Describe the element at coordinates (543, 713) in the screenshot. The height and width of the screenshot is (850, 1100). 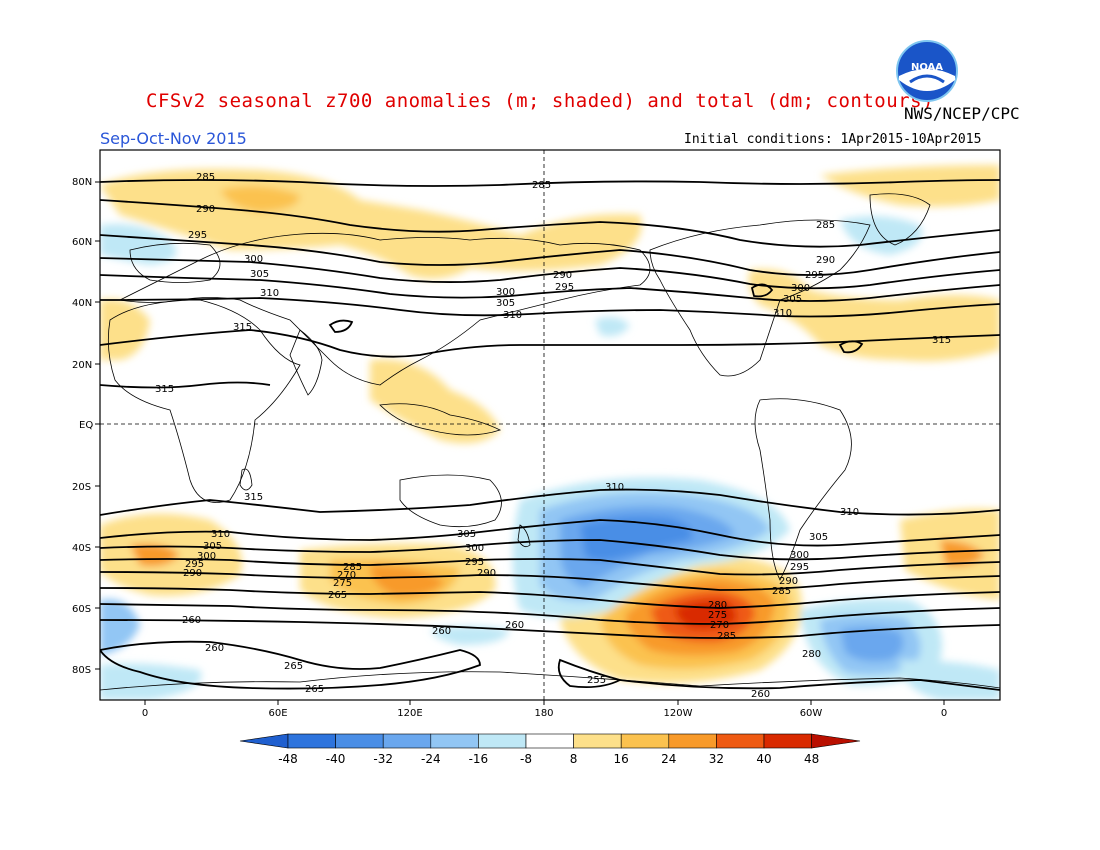
I see `lon-label: 180` at that location.